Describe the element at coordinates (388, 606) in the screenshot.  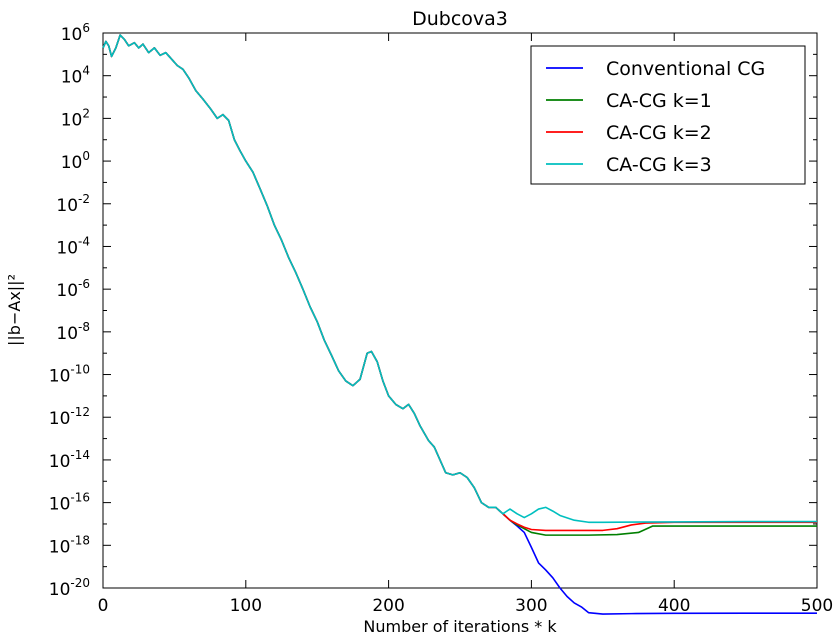
I see `x-tick-label: 200` at that location.